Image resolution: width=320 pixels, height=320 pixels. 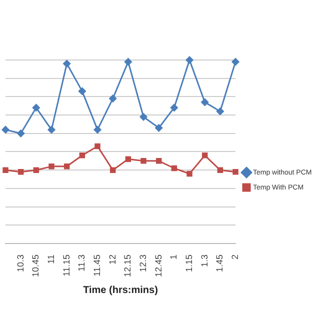 I want to click on x-tick-label: 11.3, so click(x=81, y=263).